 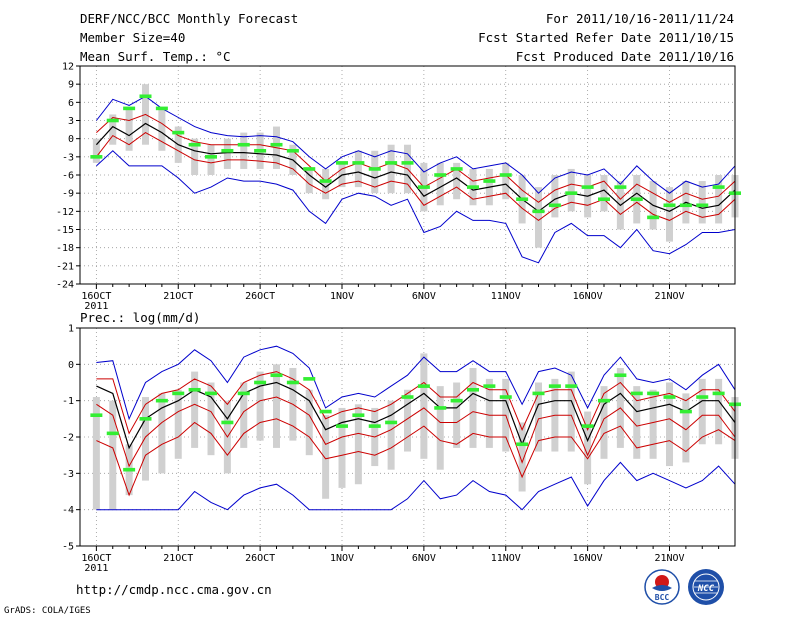 I want to click on y-tick-label: 12, so click(x=68, y=67).